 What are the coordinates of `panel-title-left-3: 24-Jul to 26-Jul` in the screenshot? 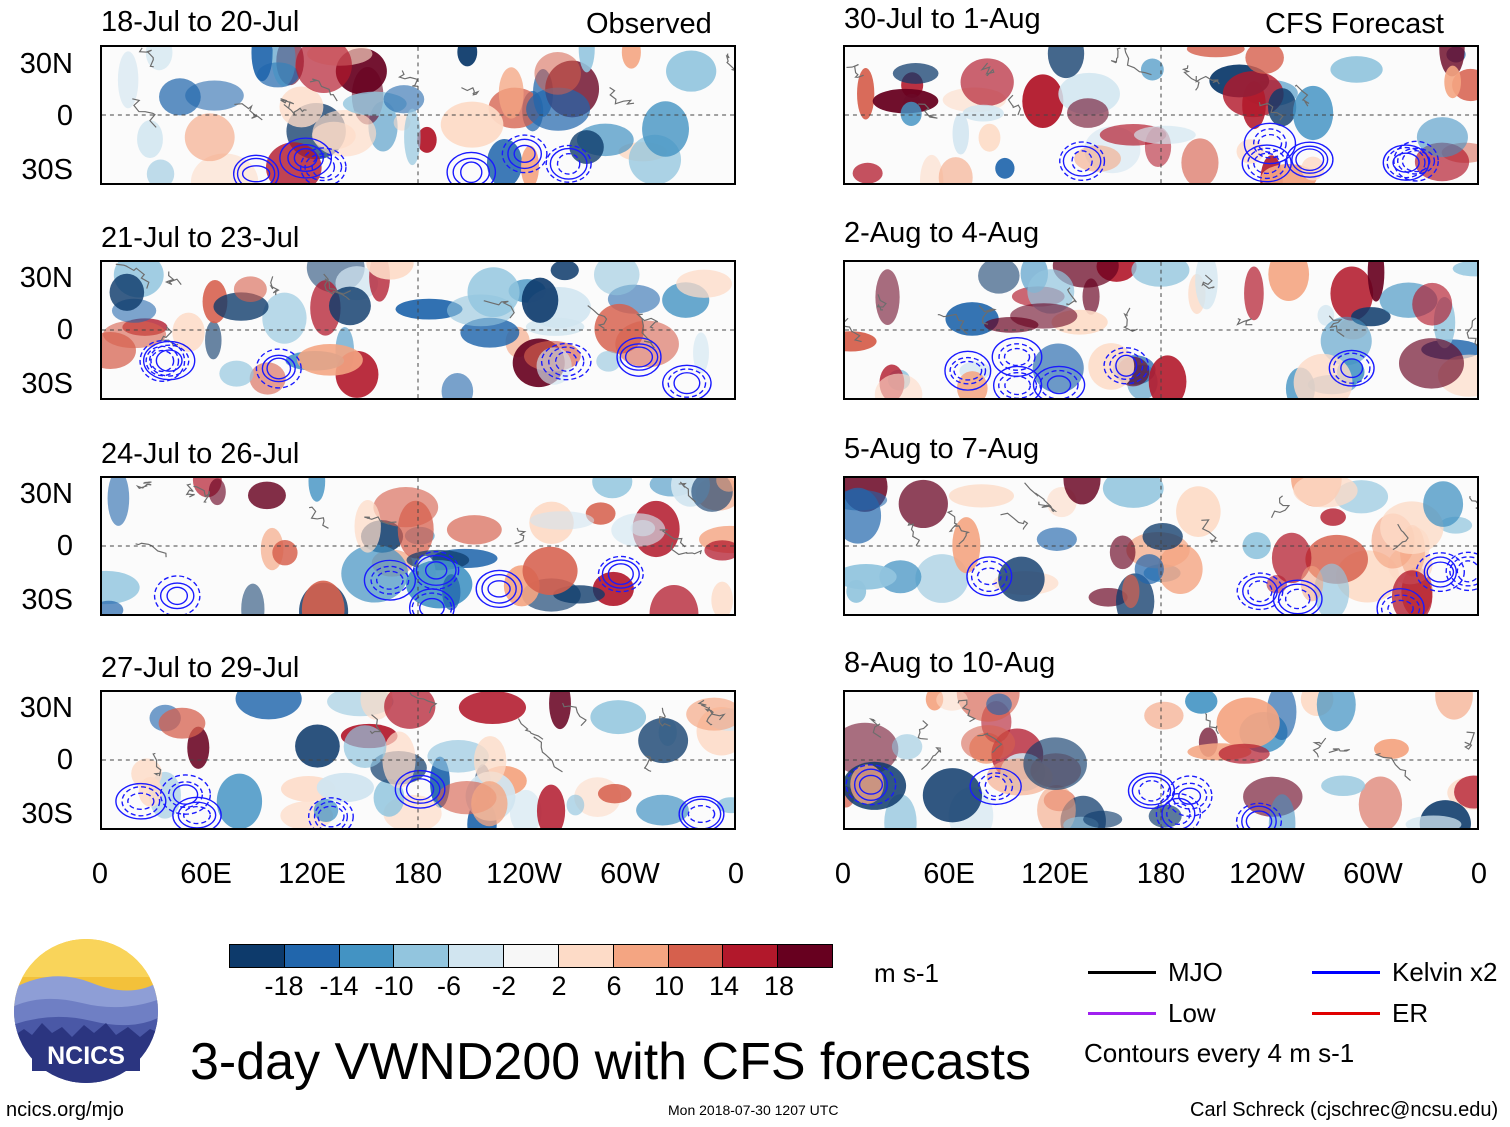 It's located at (200, 454).